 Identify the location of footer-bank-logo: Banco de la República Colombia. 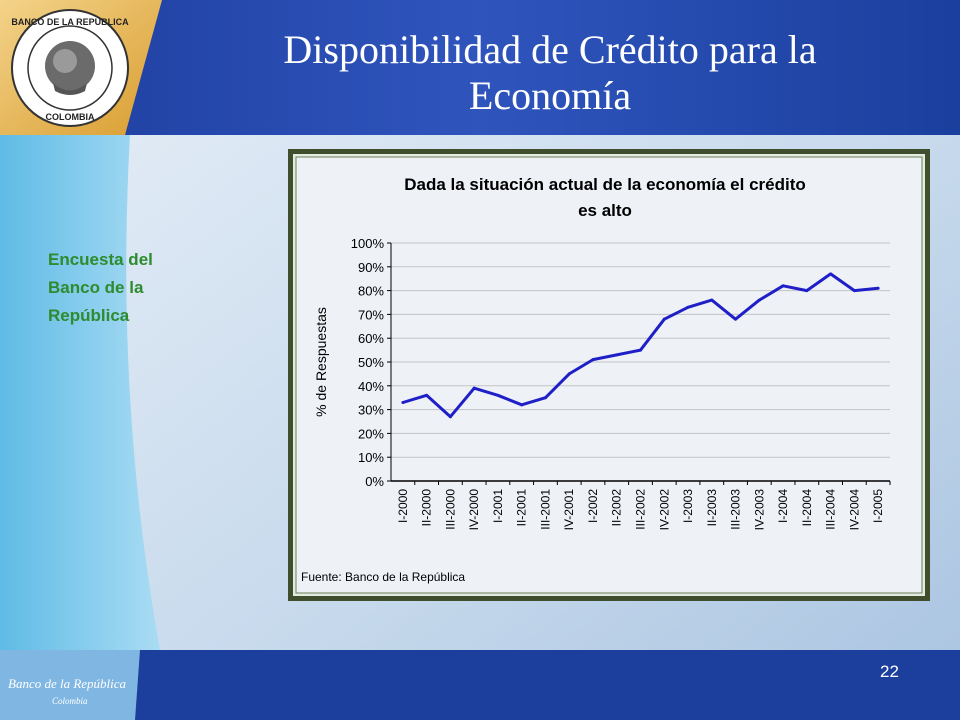
(67, 691).